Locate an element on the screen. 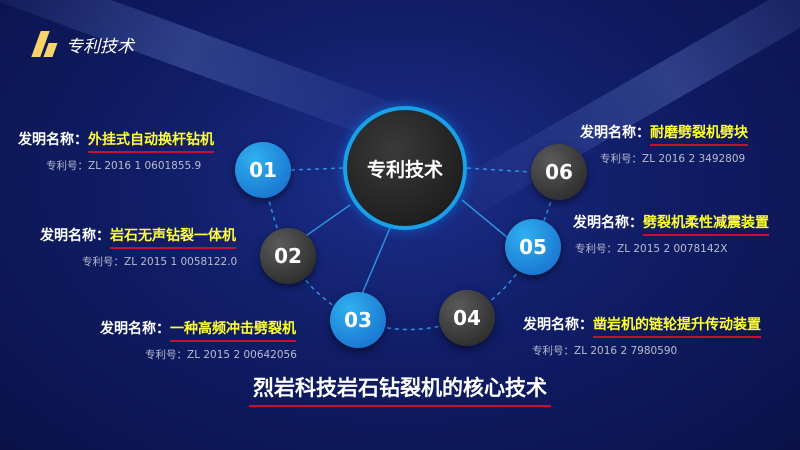 Image resolution: width=800 pixels, height=450 pixels. patent-item-06: 发明名称：耐磨劈裂机劈块 专利号：ZL 2016 2 3492809 is located at coordinates (664, 144).